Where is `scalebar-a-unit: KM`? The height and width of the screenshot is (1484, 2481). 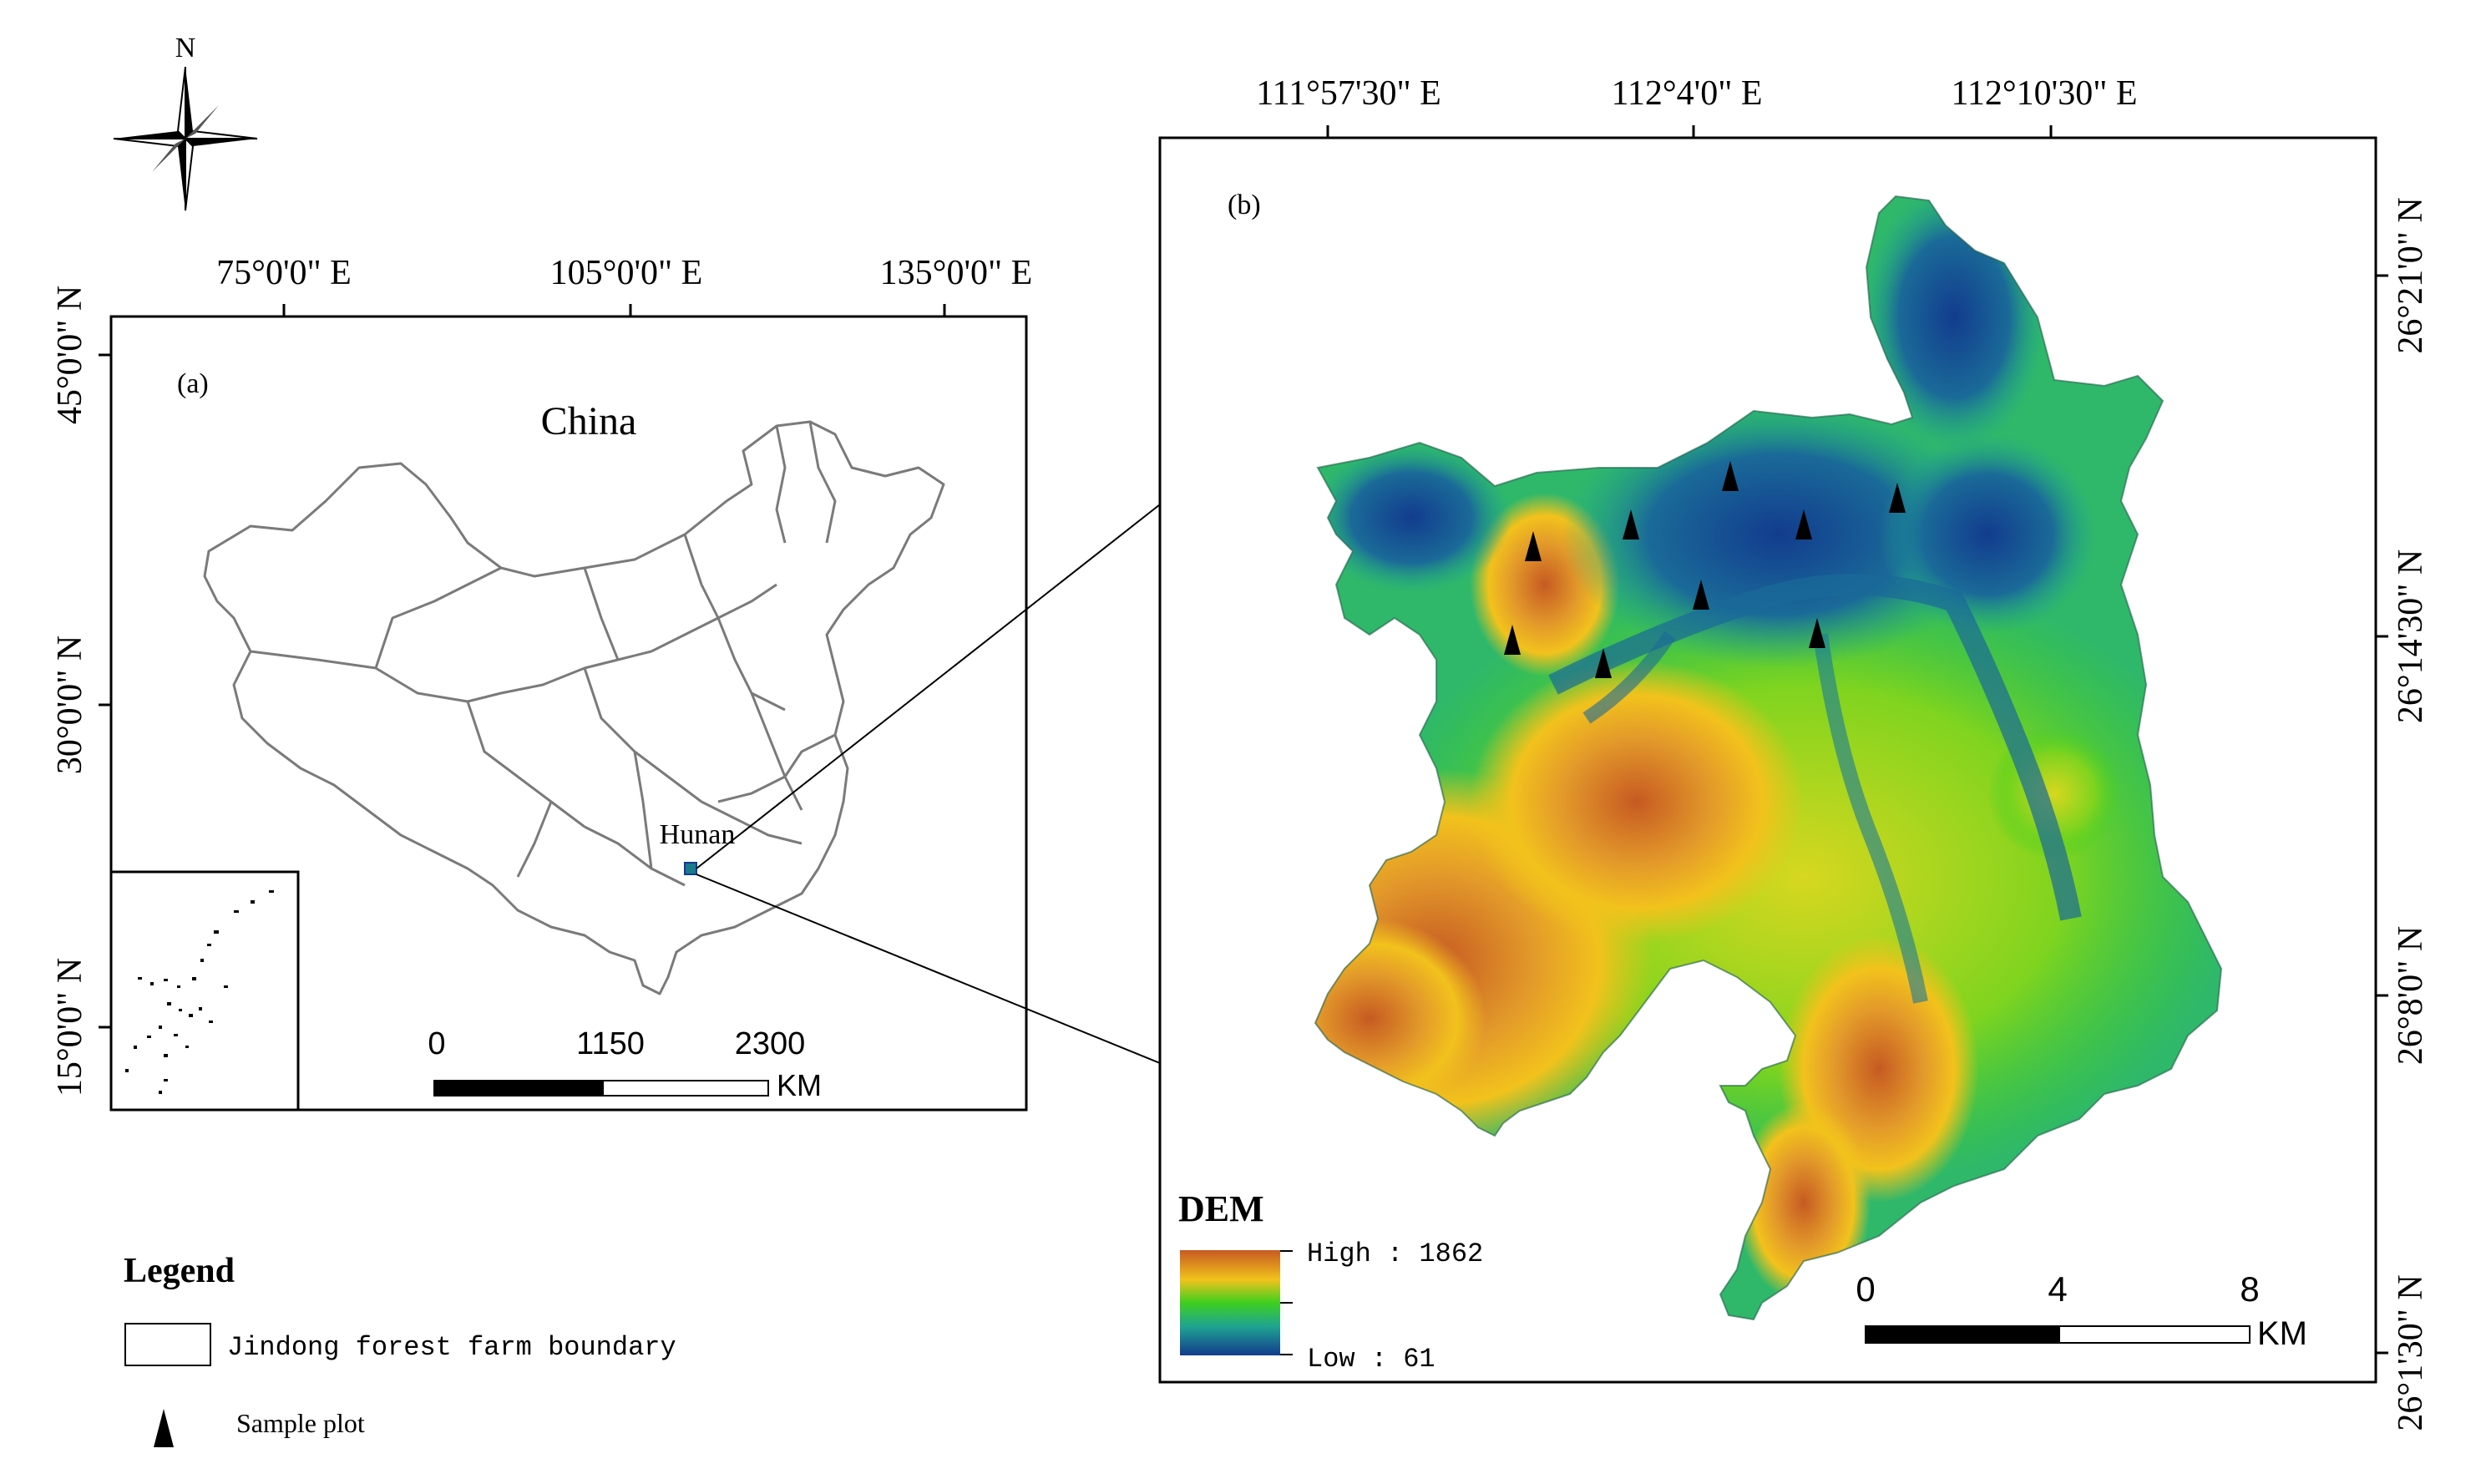 scalebar-a-unit: KM is located at coordinates (800, 1085).